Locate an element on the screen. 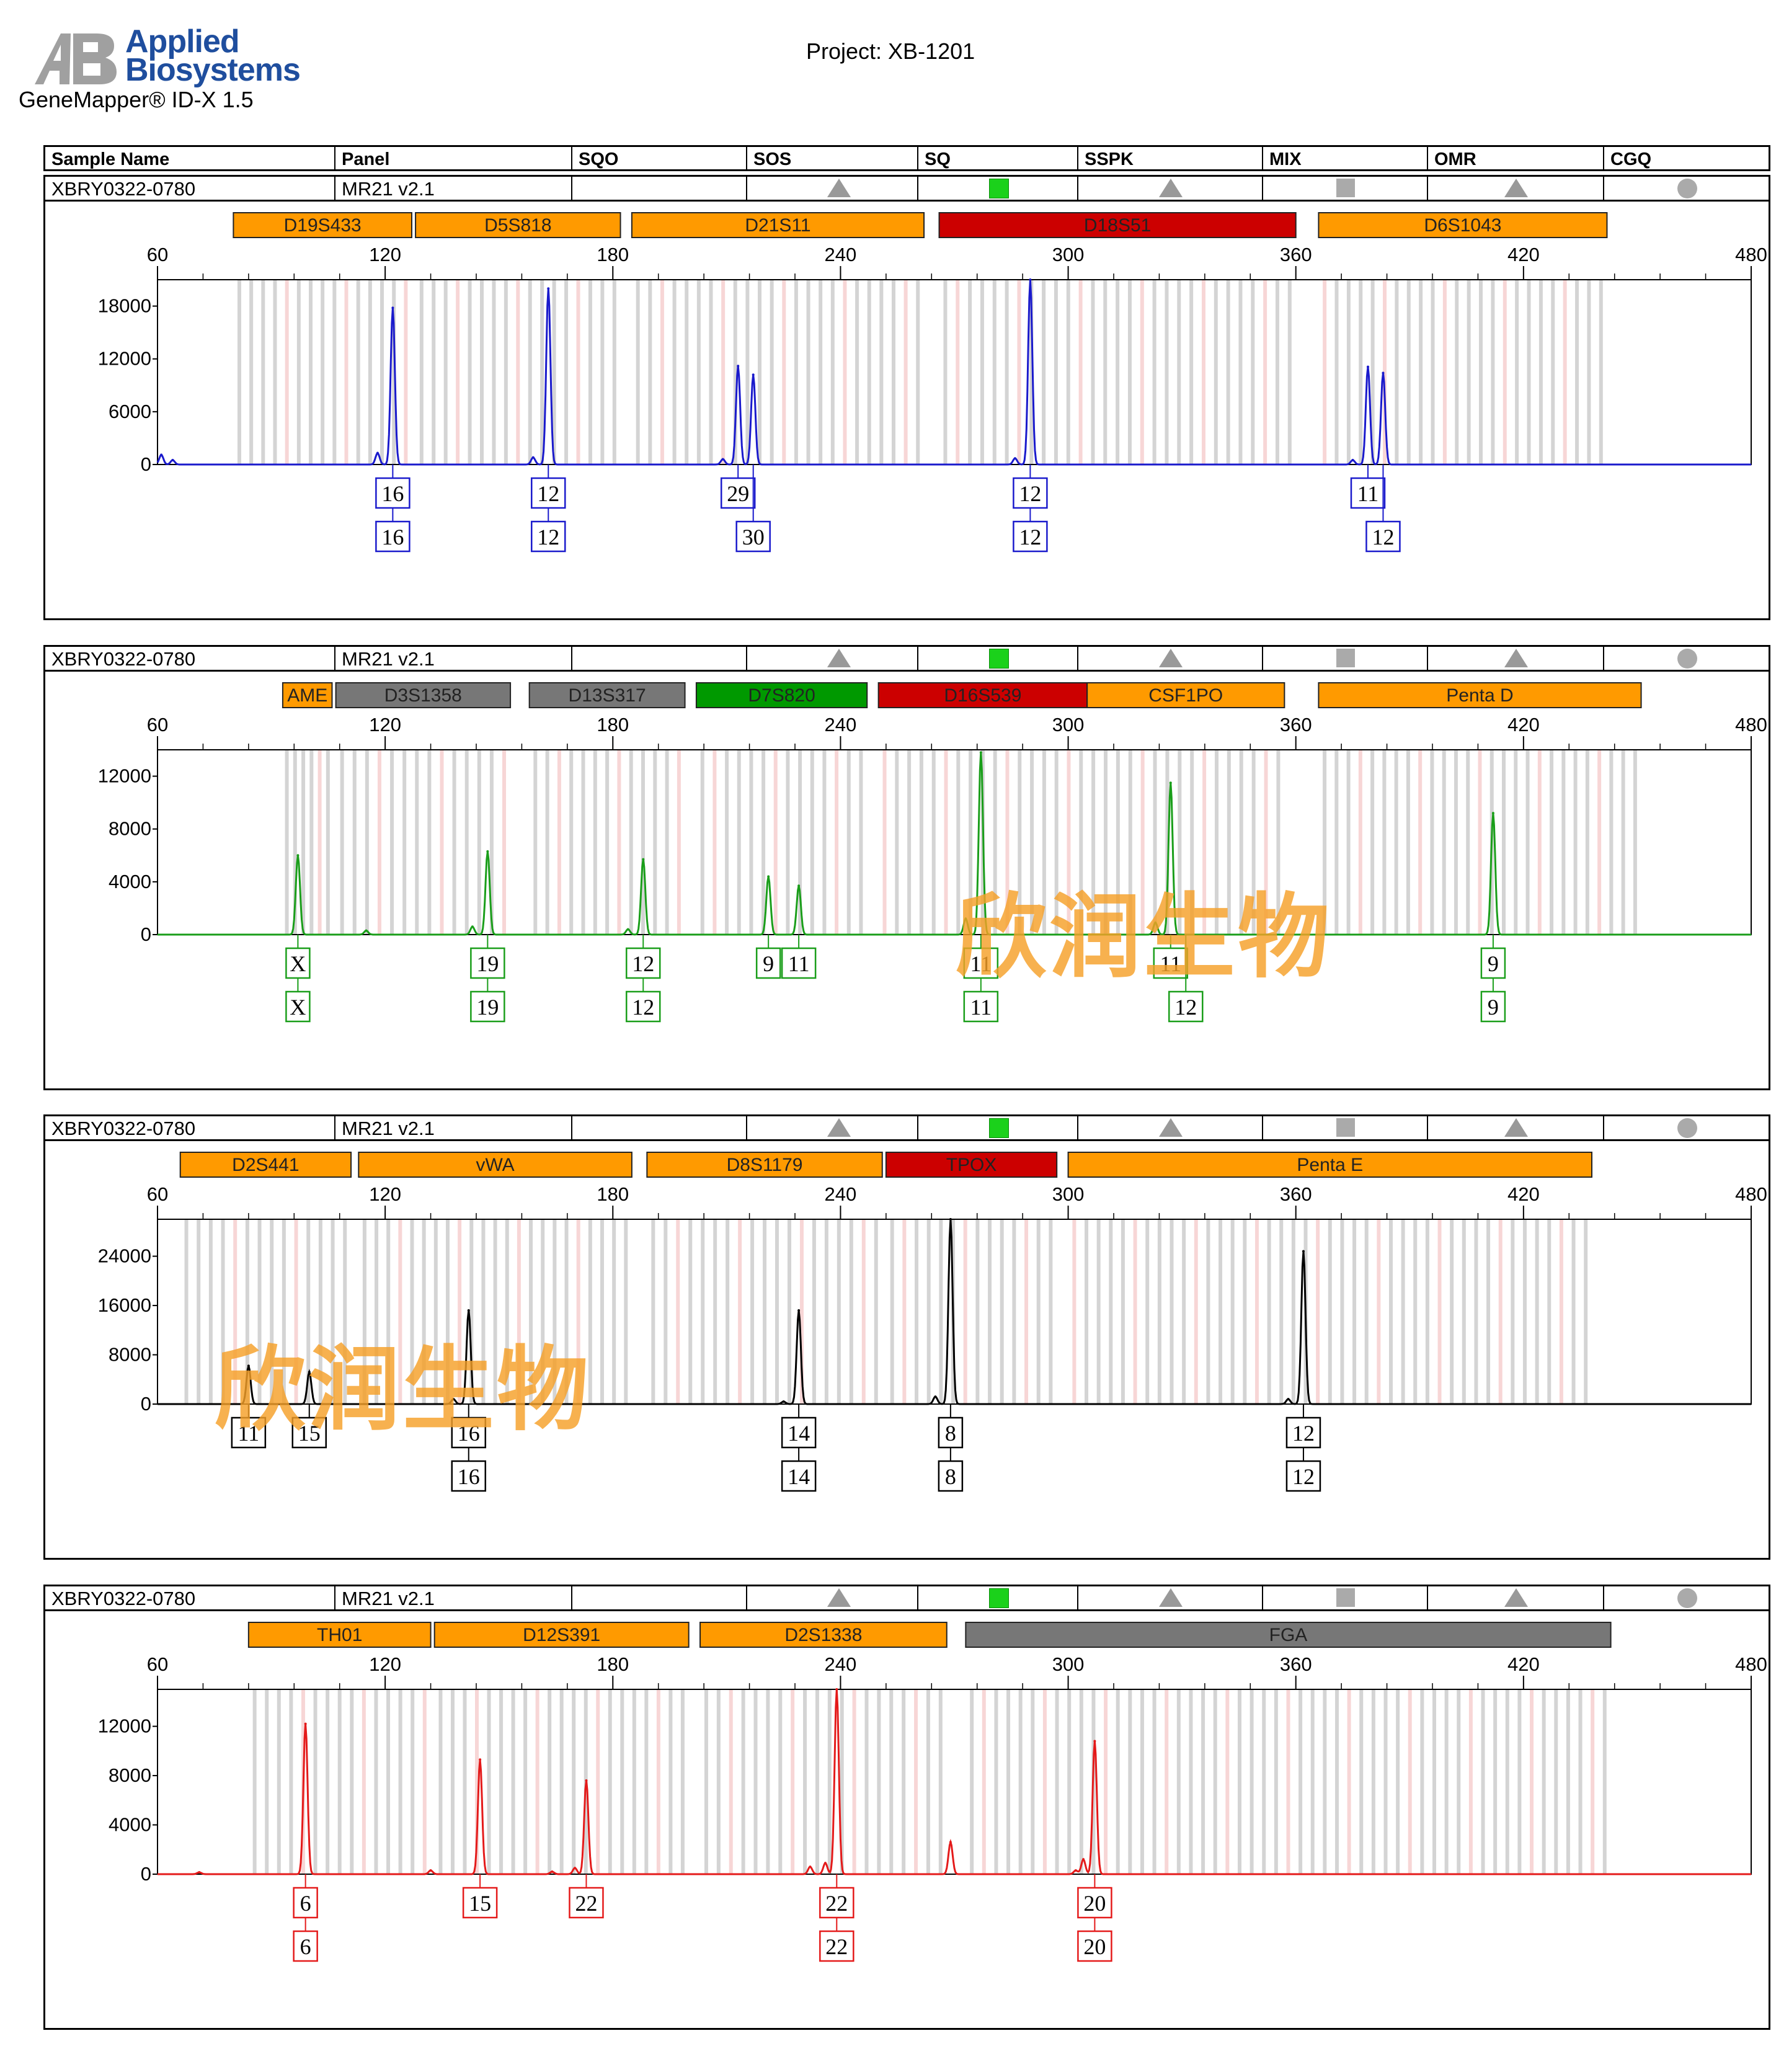 This screenshot has height=2072, width=1789. locus-label: D2S1338 is located at coordinates (823, 1635).